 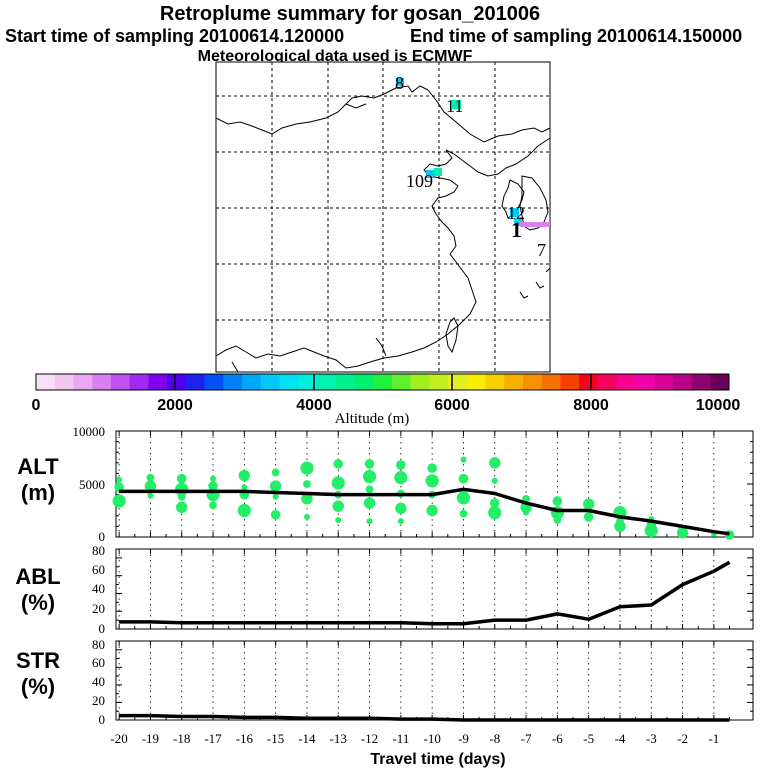 What do you see at coordinates (386, 405) in the screenshot?
I see `colorbar-ticks: 0 2000 4000 6000 8000 10000` at bounding box center [386, 405].